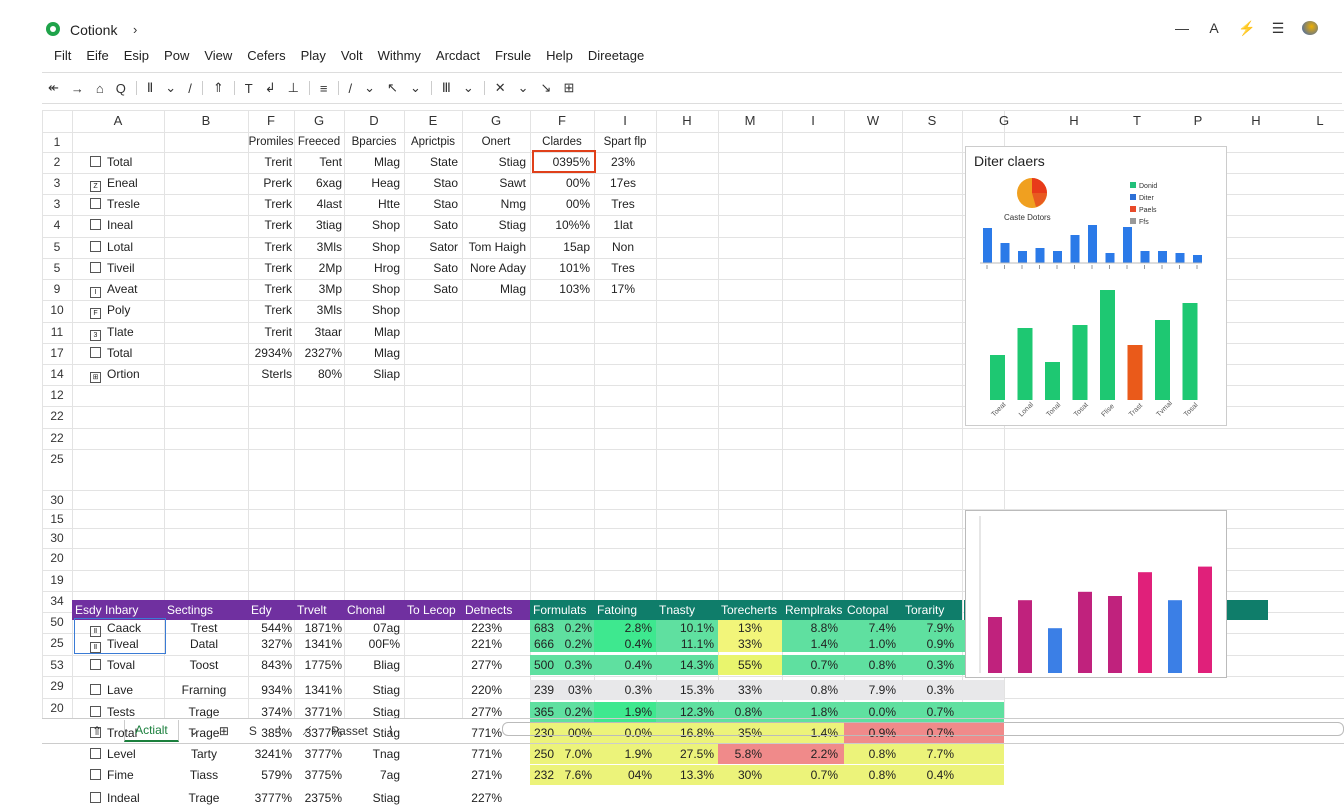 This screenshot has width=1344, height=808. What do you see at coordinates (386, 628) in the screenshot?
I see `cell-d: 07ag` at bounding box center [386, 628].